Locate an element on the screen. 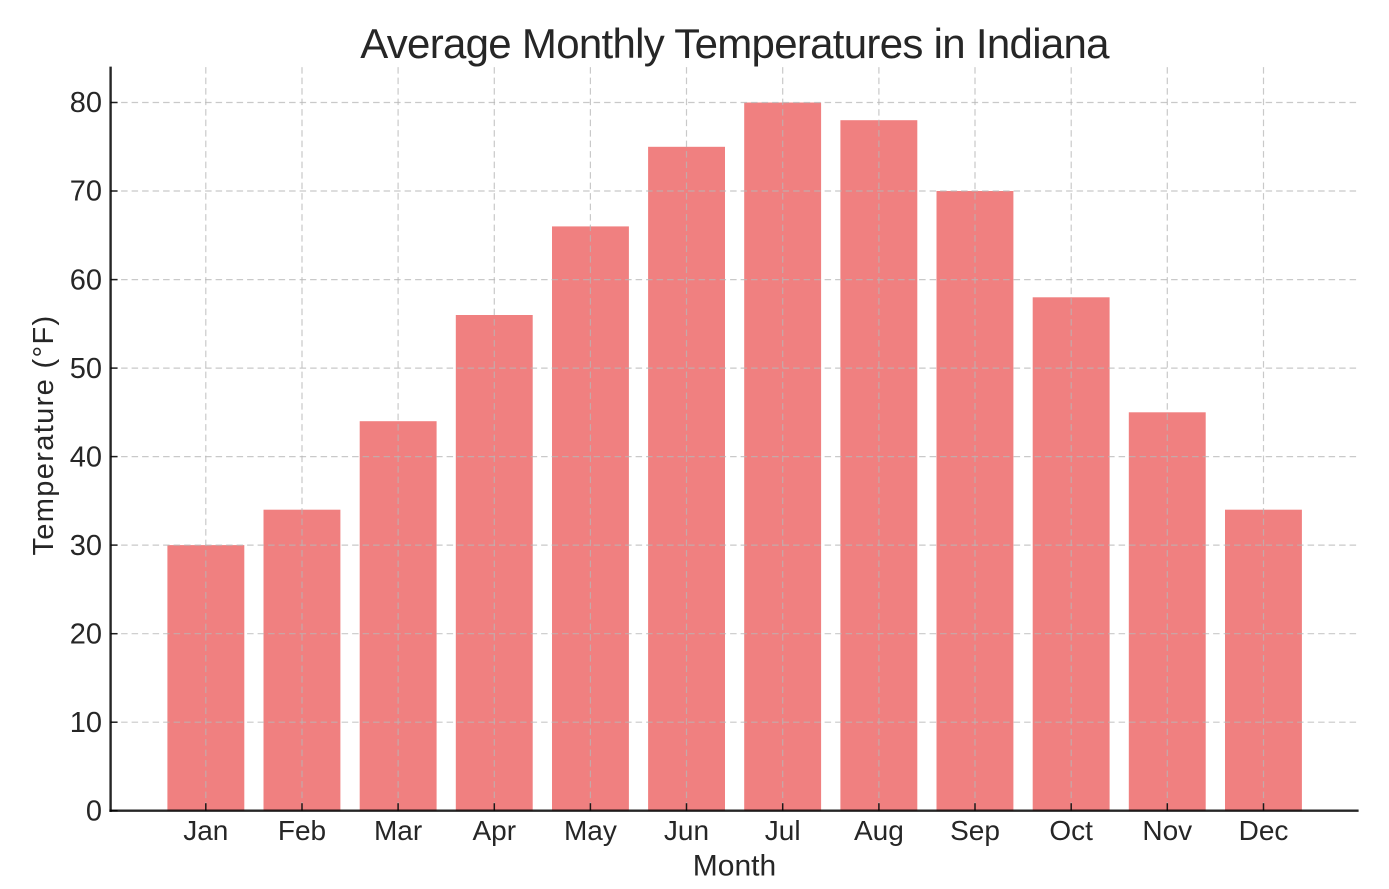 The height and width of the screenshot is (889, 1389). svg-text: Jun is located at coordinates (686, 830).